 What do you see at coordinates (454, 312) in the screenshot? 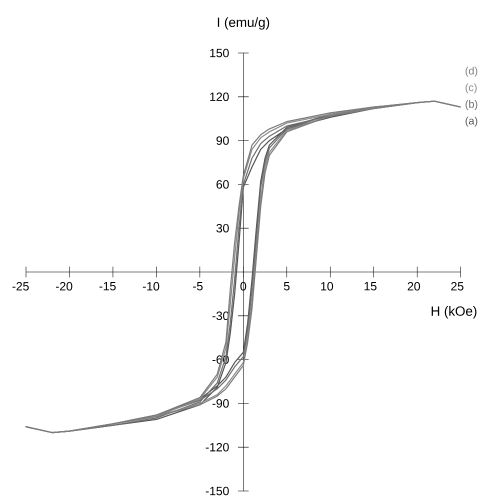
I see `x-axis-title: H (kOe)` at bounding box center [454, 312].